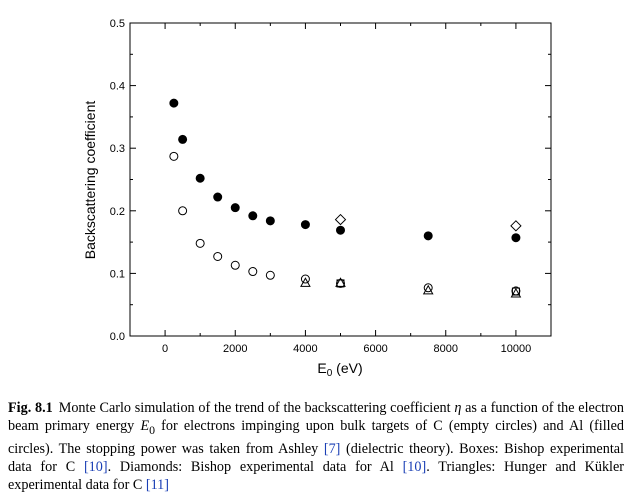 Image resolution: width=630 pixels, height=500 pixels. I want to click on y-tick-label: 0.1, so click(117, 274).